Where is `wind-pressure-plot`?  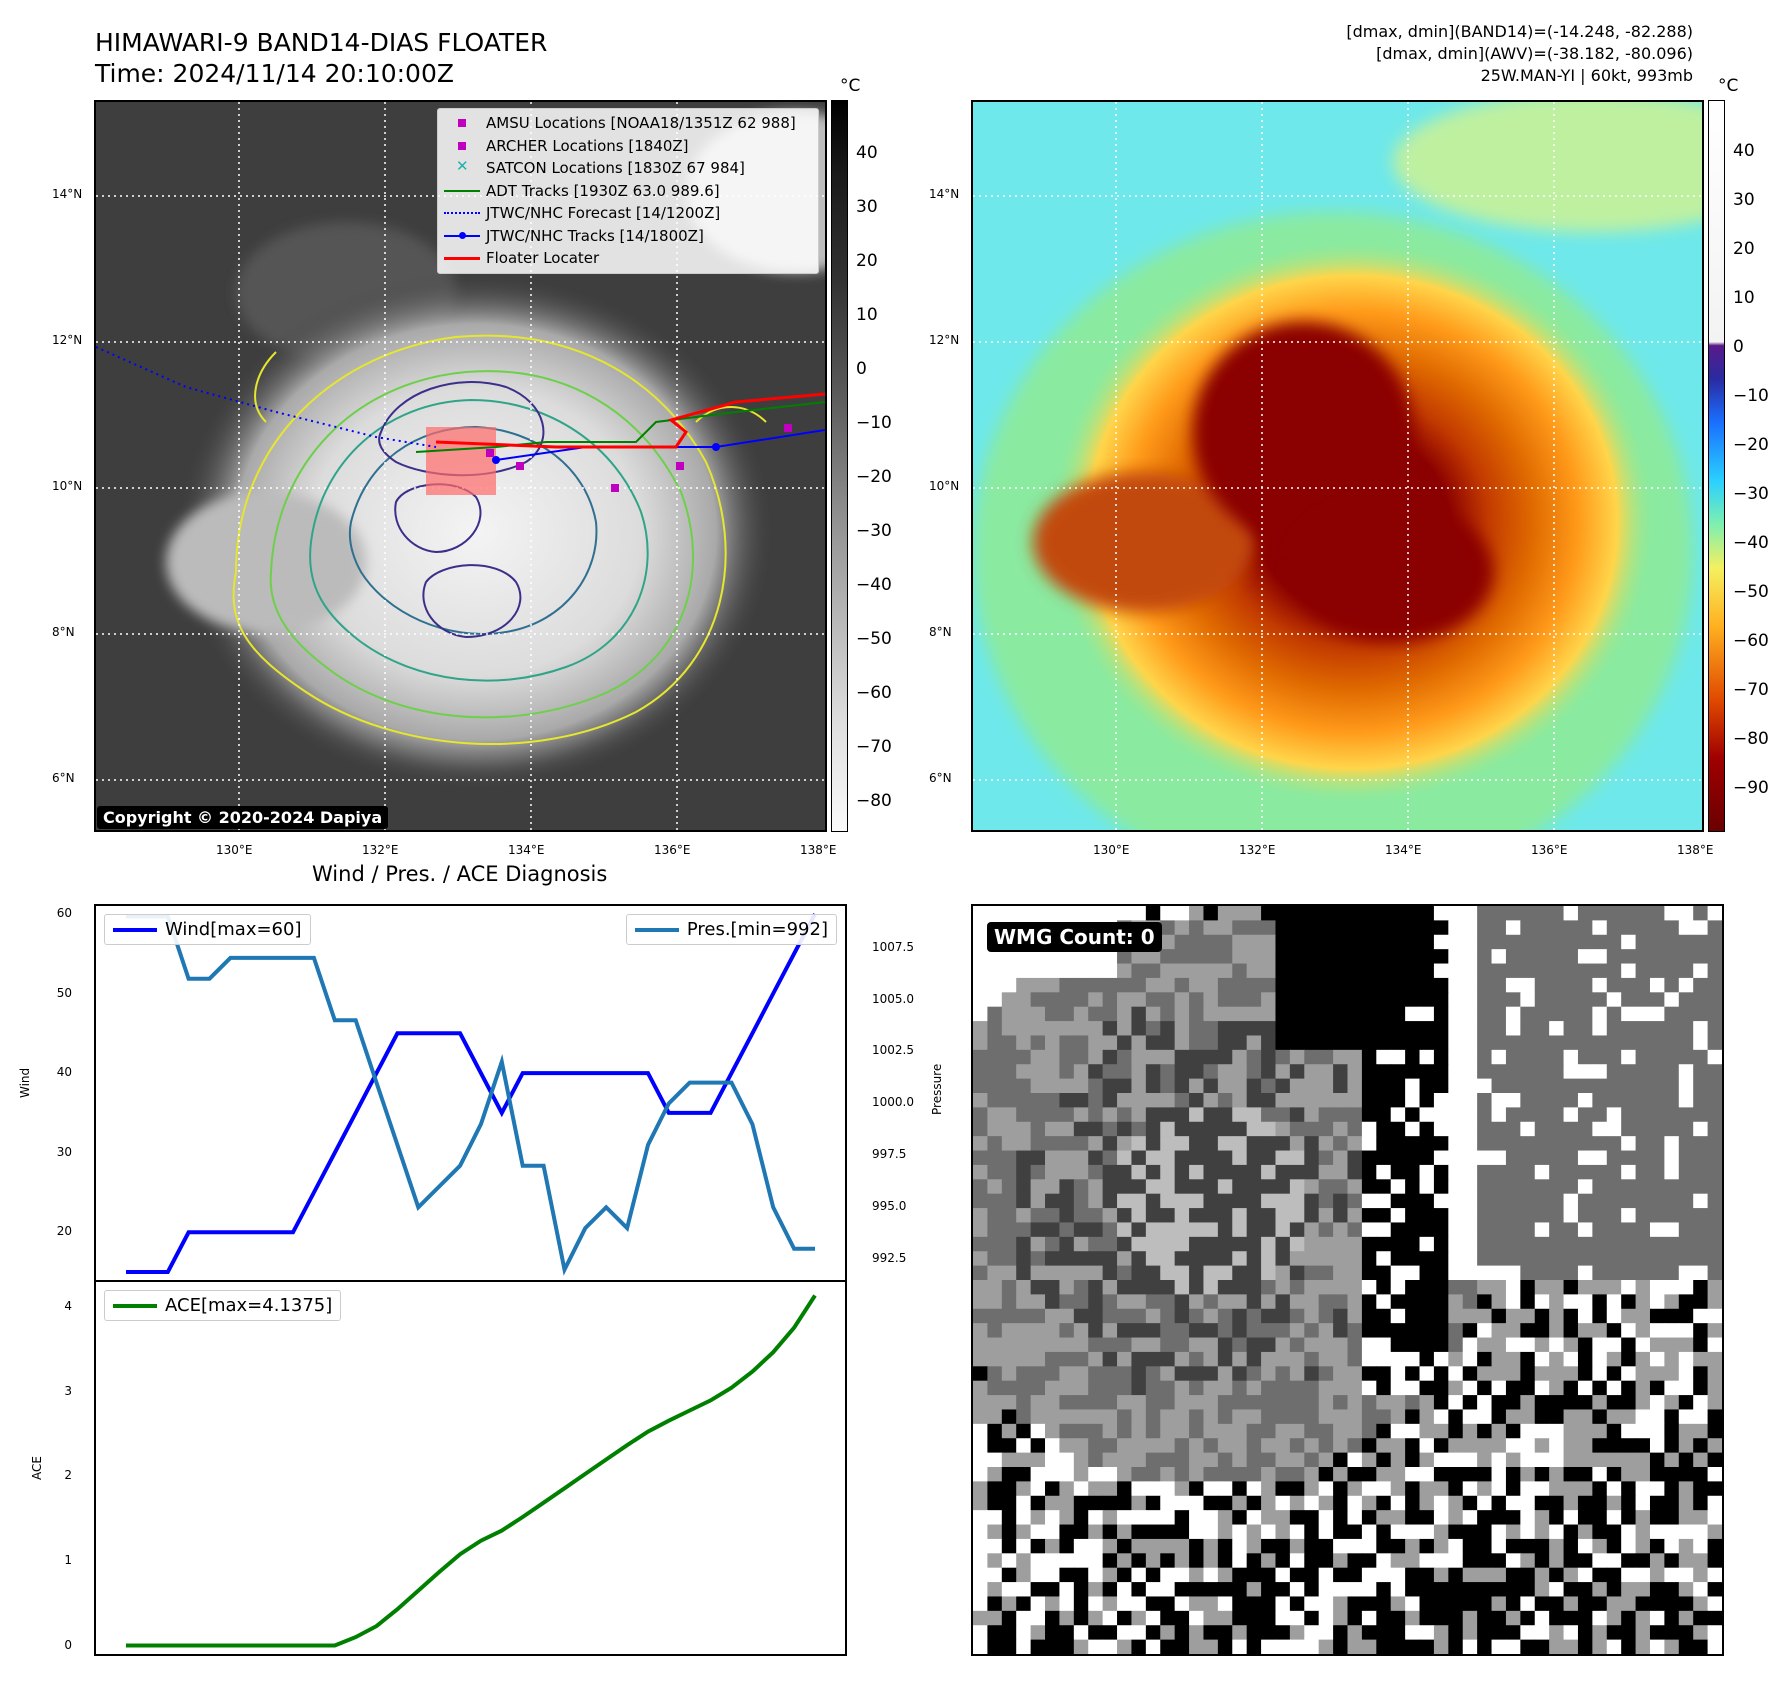 wind-pressure-plot is located at coordinates (471, 1094).